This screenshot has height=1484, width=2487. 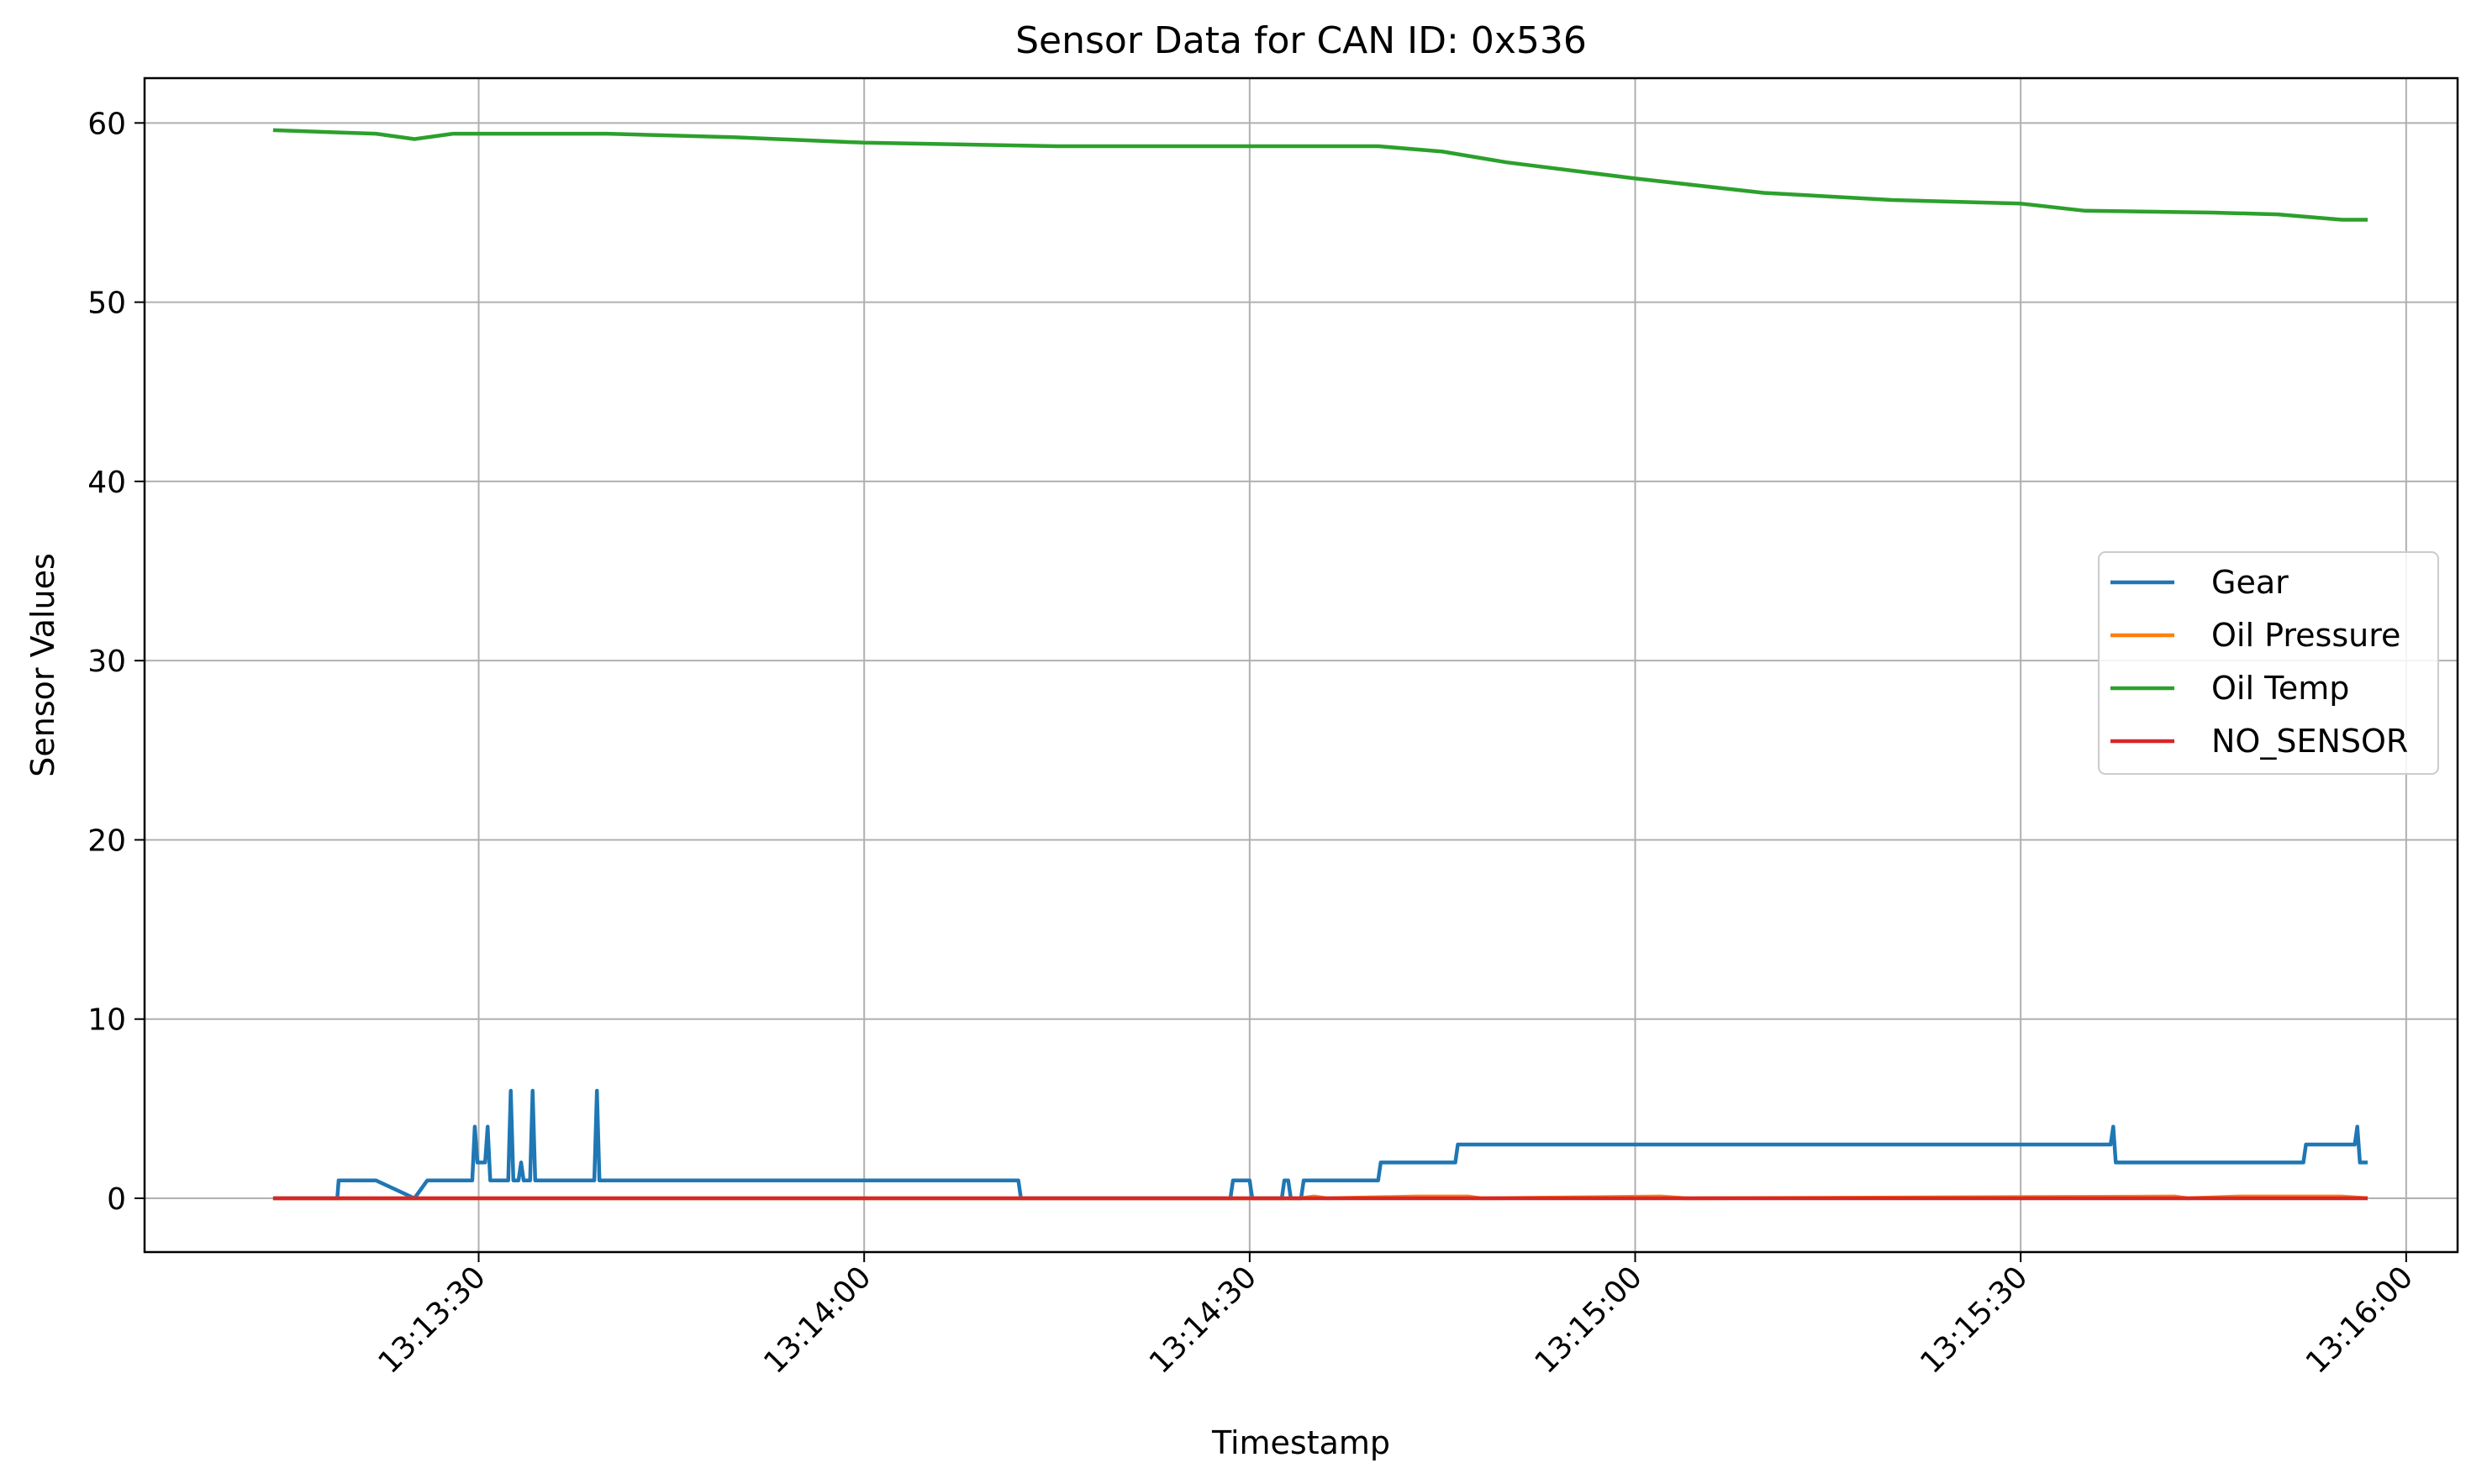 What do you see at coordinates (106, 304) in the screenshot?
I see `y-tick-label: 50` at bounding box center [106, 304].